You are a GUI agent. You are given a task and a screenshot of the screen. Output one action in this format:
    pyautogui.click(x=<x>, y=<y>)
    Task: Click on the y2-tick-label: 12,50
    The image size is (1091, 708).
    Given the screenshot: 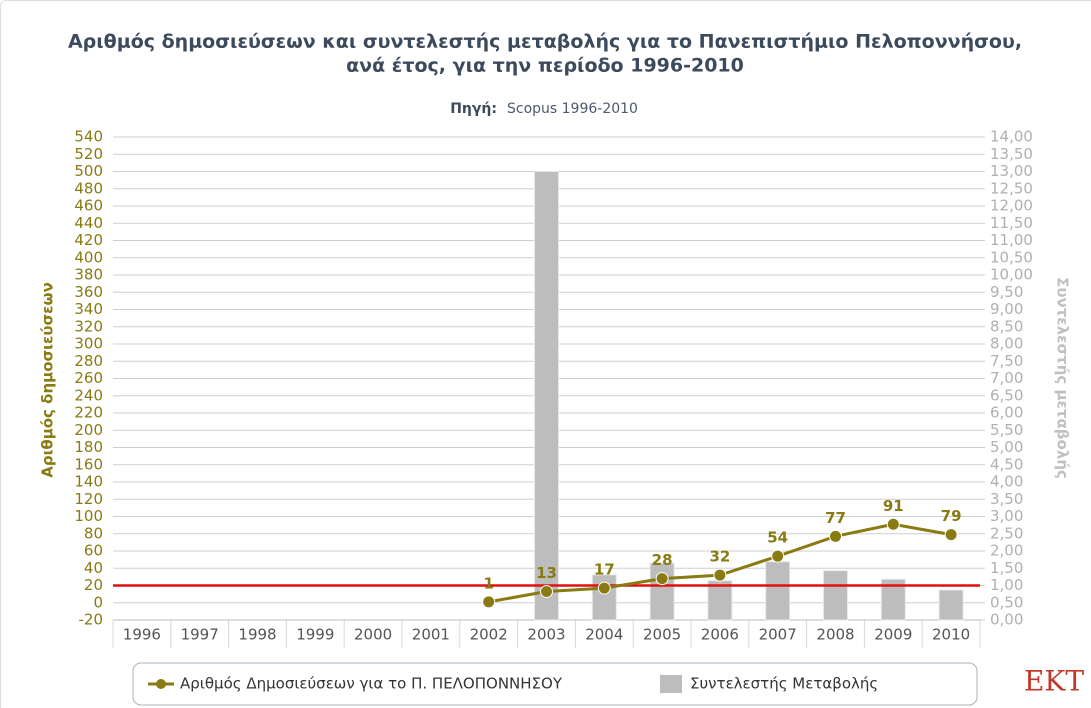 What is the action you would take?
    pyautogui.click(x=1011, y=188)
    